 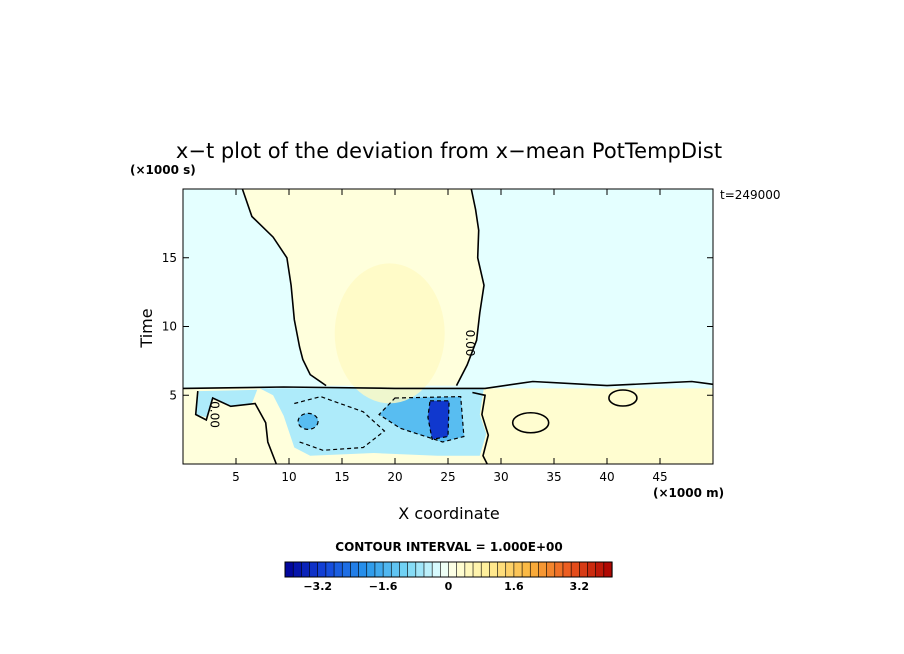 I want to click on zero-contour-lower-right, so click(x=481, y=428).